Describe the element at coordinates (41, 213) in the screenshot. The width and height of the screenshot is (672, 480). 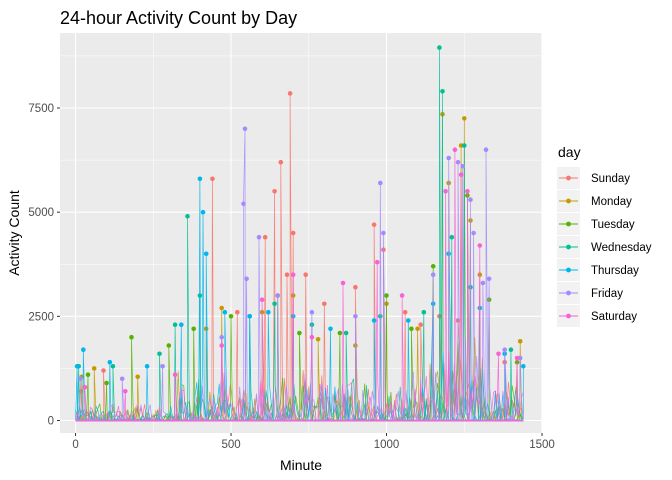
I see `y-tick-label: 5000` at that location.